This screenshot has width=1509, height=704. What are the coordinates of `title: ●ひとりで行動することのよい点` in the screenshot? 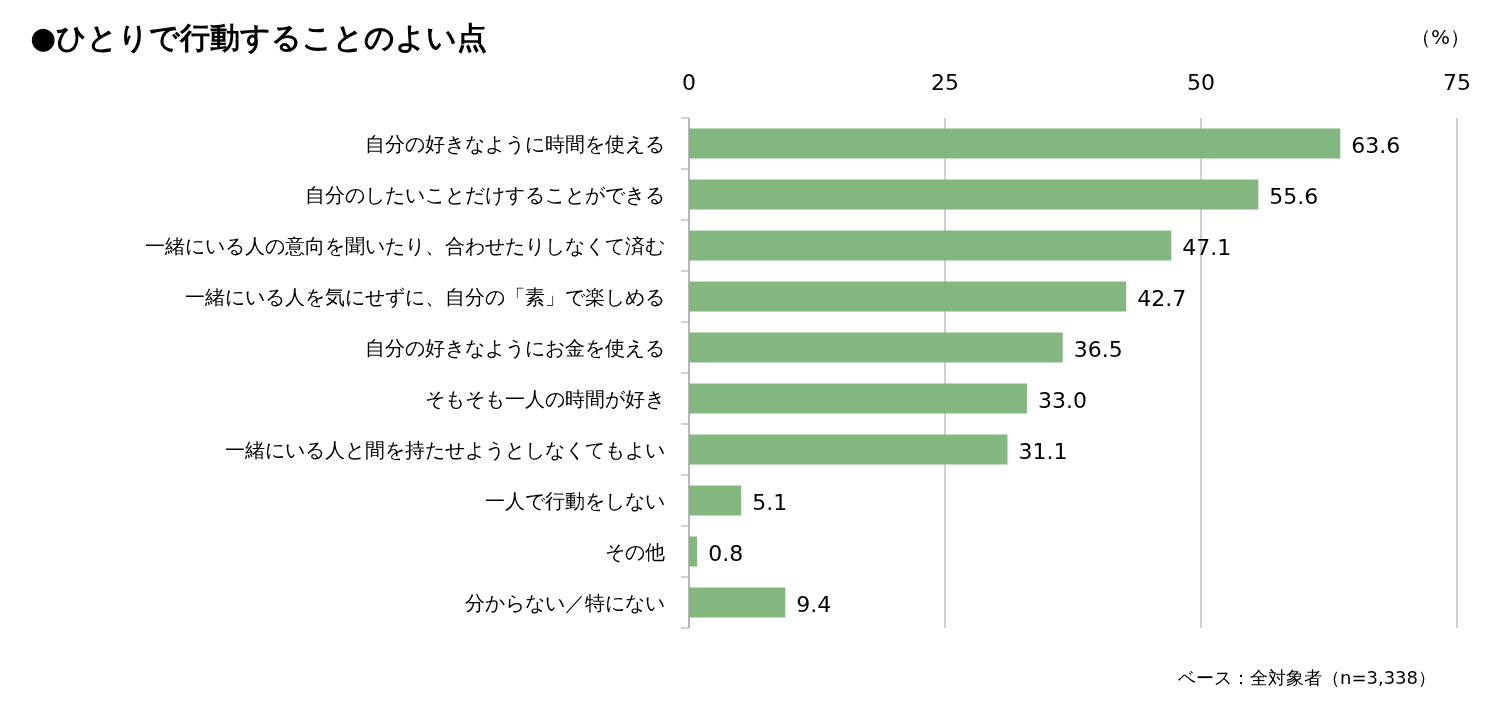 It's located at (259, 37).